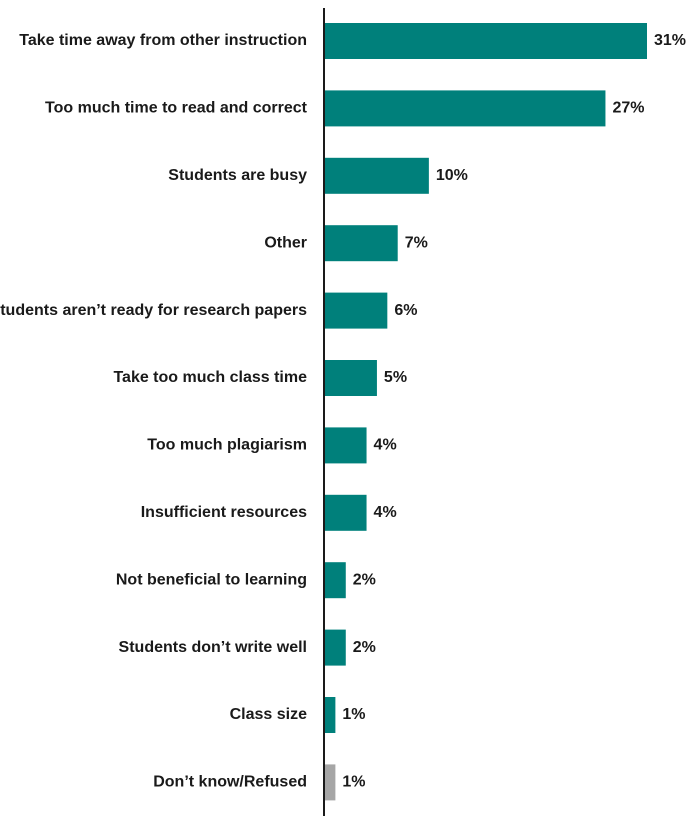 The height and width of the screenshot is (821, 691). Describe the element at coordinates (230, 782) in the screenshot. I see `category-label: Don’t know/Refused` at that location.